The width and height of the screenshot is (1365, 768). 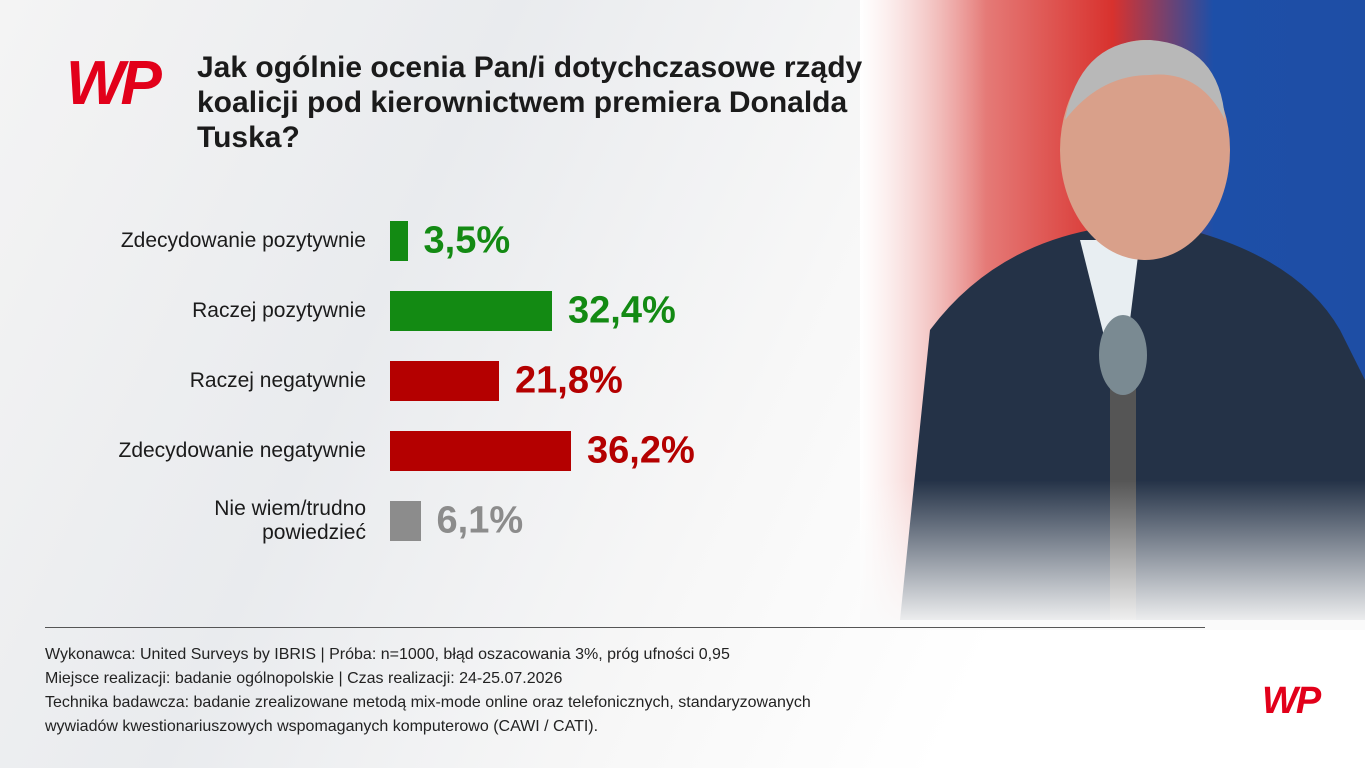 I want to click on logo: WP, so click(x=114, y=83).